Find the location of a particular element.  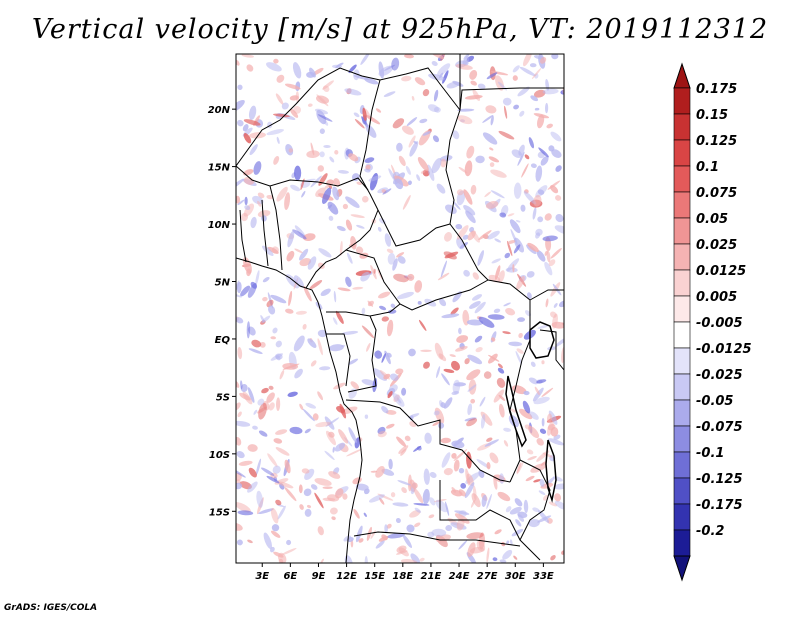

colorbar-label: 0.025 is located at coordinates (716, 245).